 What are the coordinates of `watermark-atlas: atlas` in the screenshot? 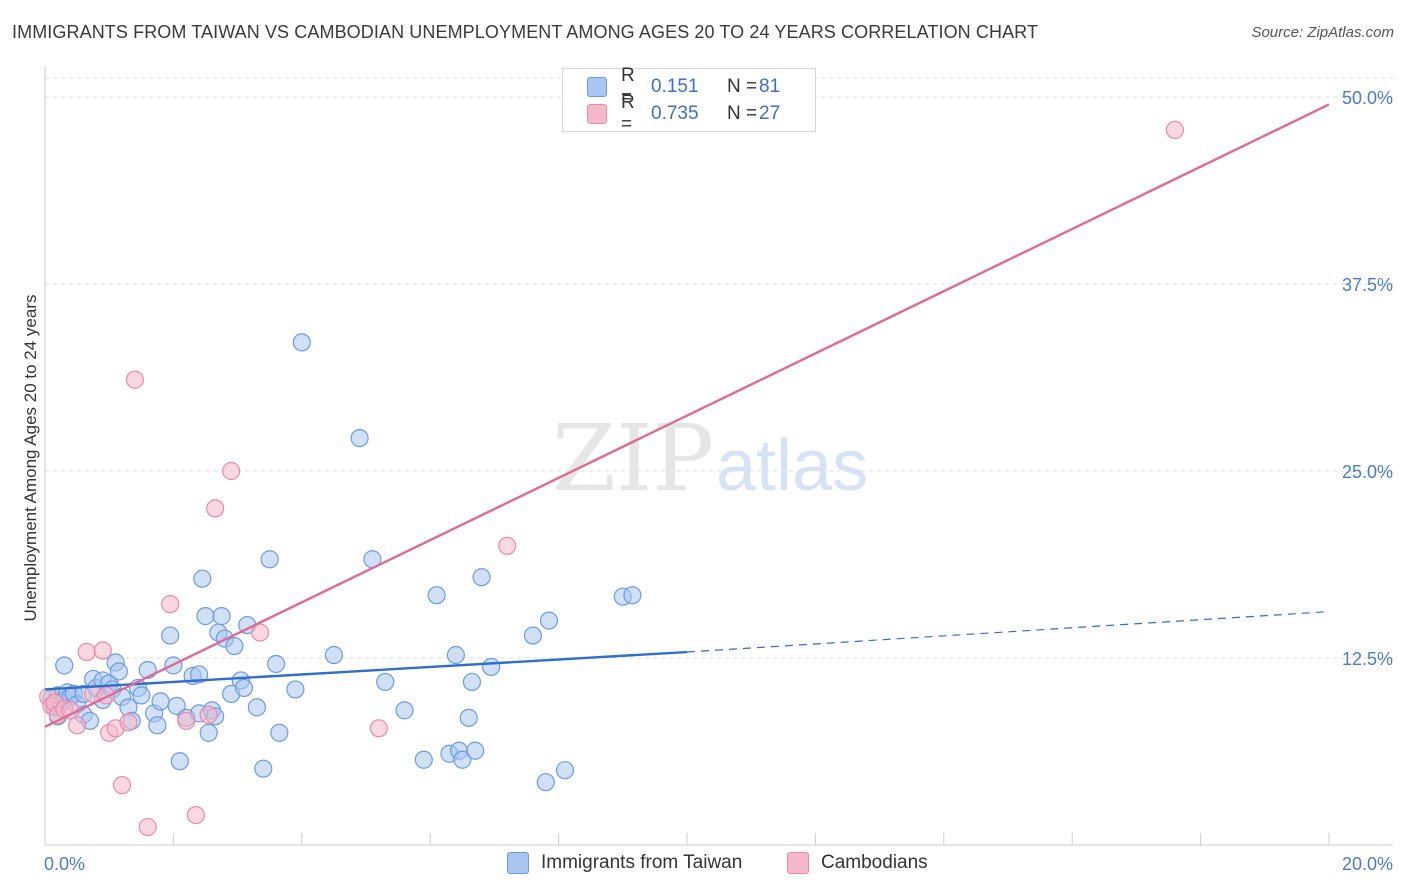 It's located at (792, 466).